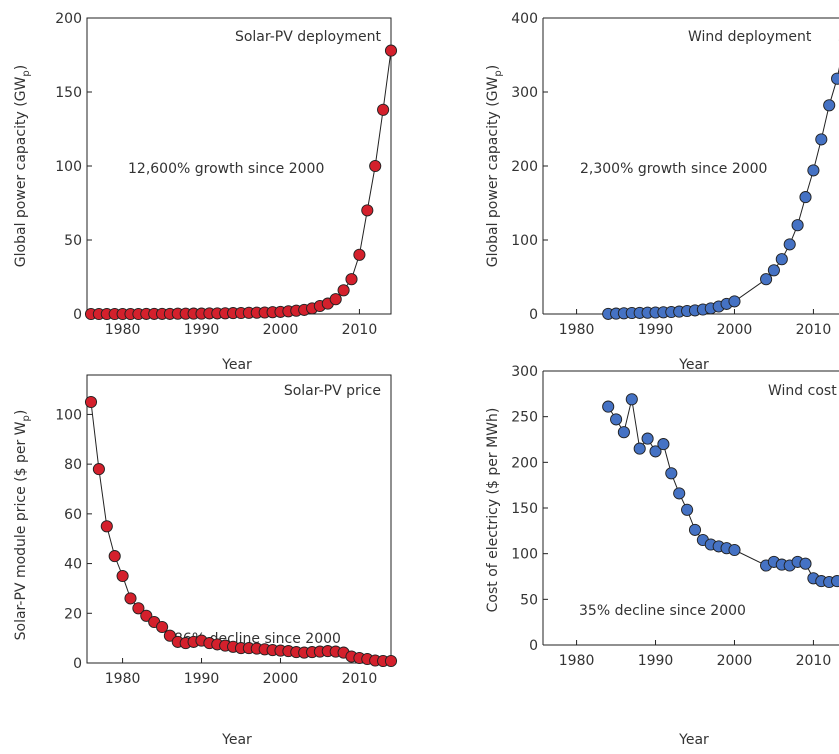  I want to click on panel-title: Wind deployment, so click(750, 37).